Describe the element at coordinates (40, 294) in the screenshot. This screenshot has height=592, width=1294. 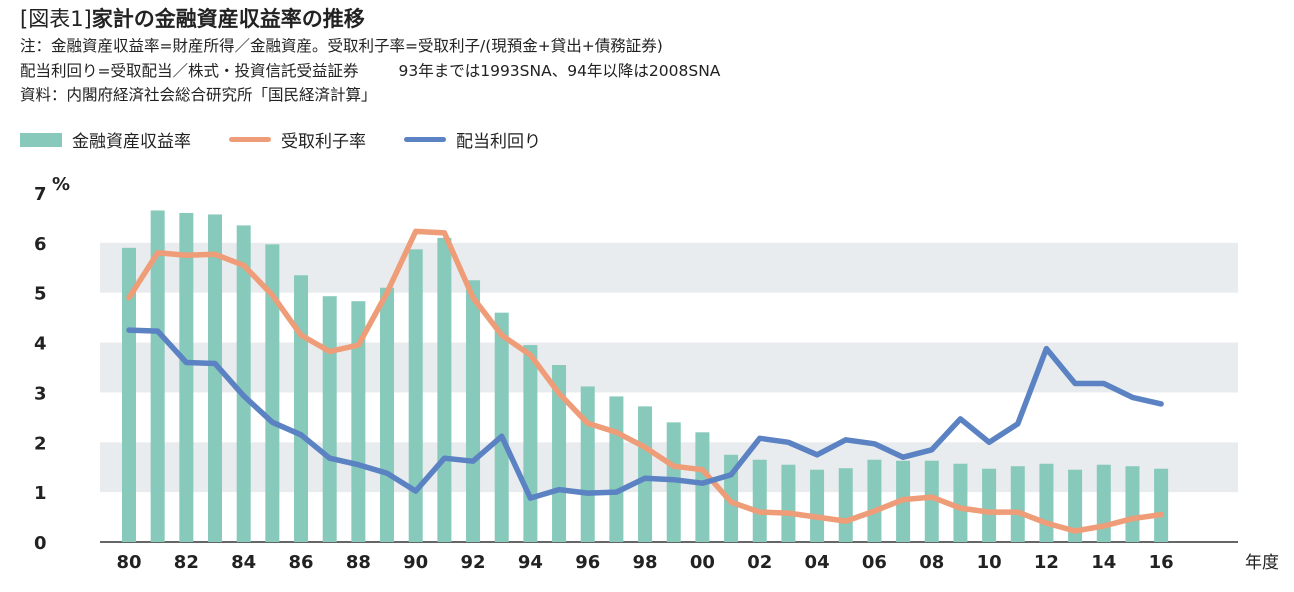
I see `y-tick-label: 5` at that location.